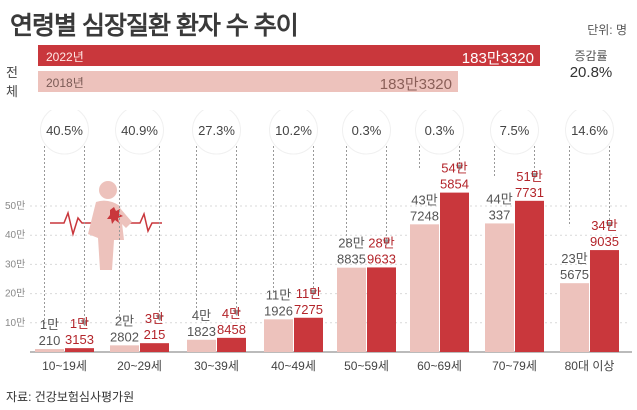  I want to click on x-tick-label: 10~19세, so click(64, 366).